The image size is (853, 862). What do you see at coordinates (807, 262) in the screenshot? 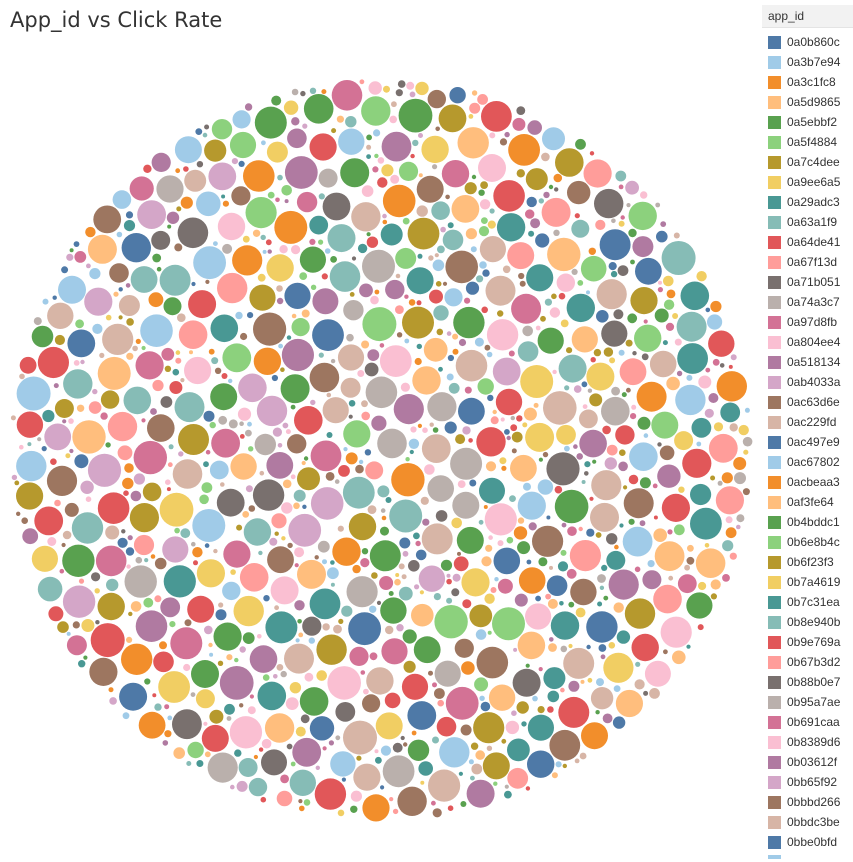
I see `legend-item: 0a67f13d` at bounding box center [807, 262].